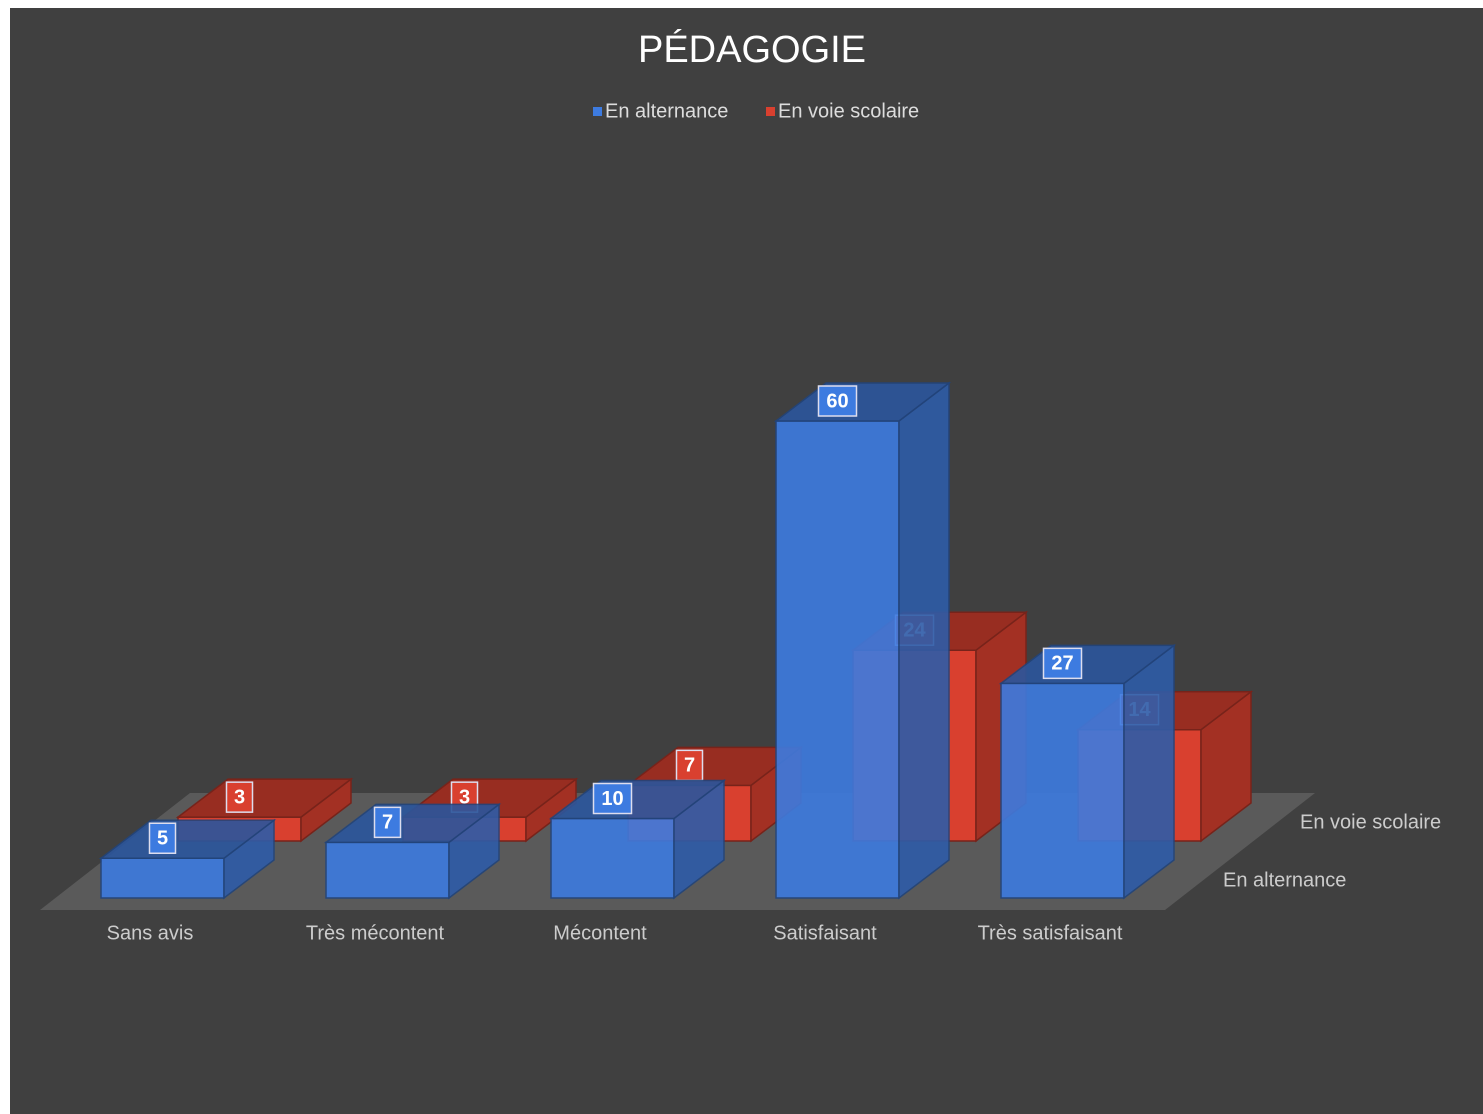 The height and width of the screenshot is (1114, 1483). I want to click on data-label: 10, so click(612, 799).